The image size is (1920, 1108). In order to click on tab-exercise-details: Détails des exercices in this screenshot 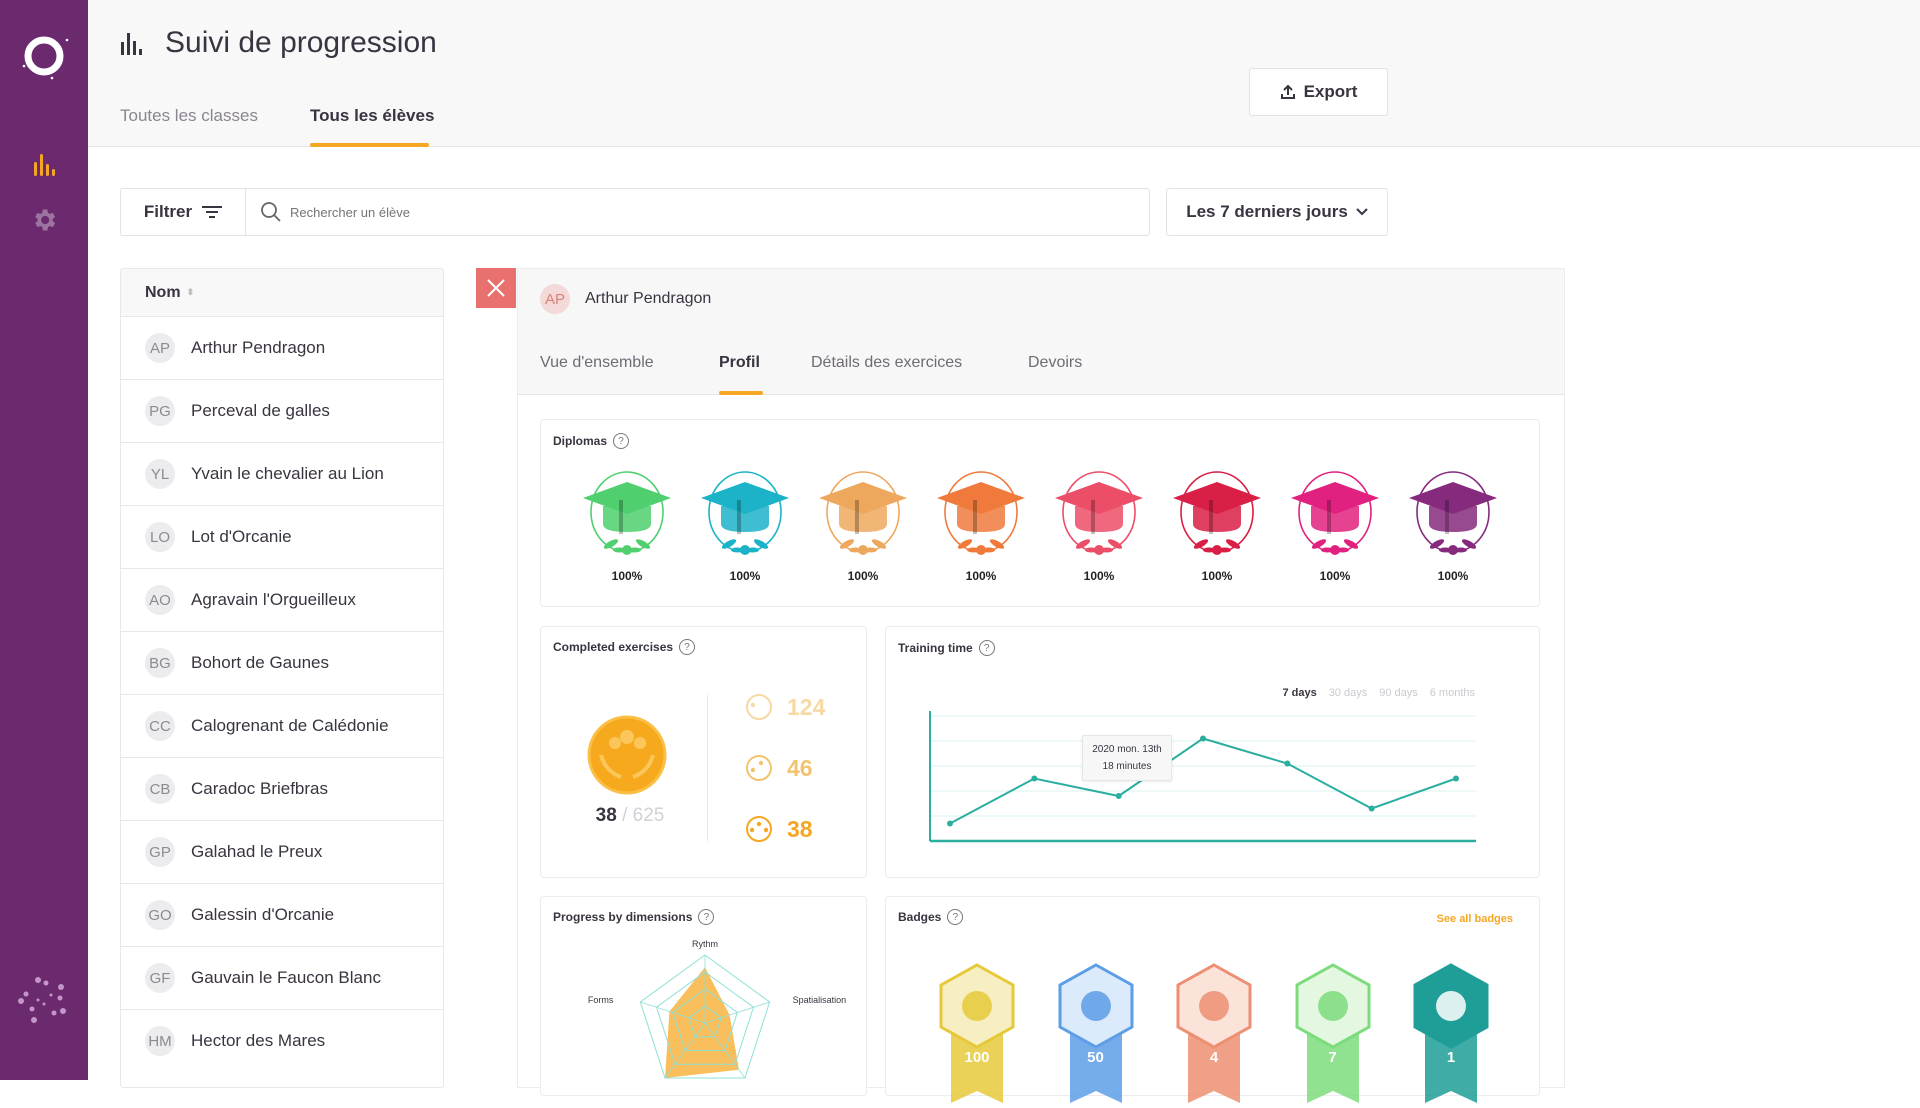, I will do `click(887, 362)`.